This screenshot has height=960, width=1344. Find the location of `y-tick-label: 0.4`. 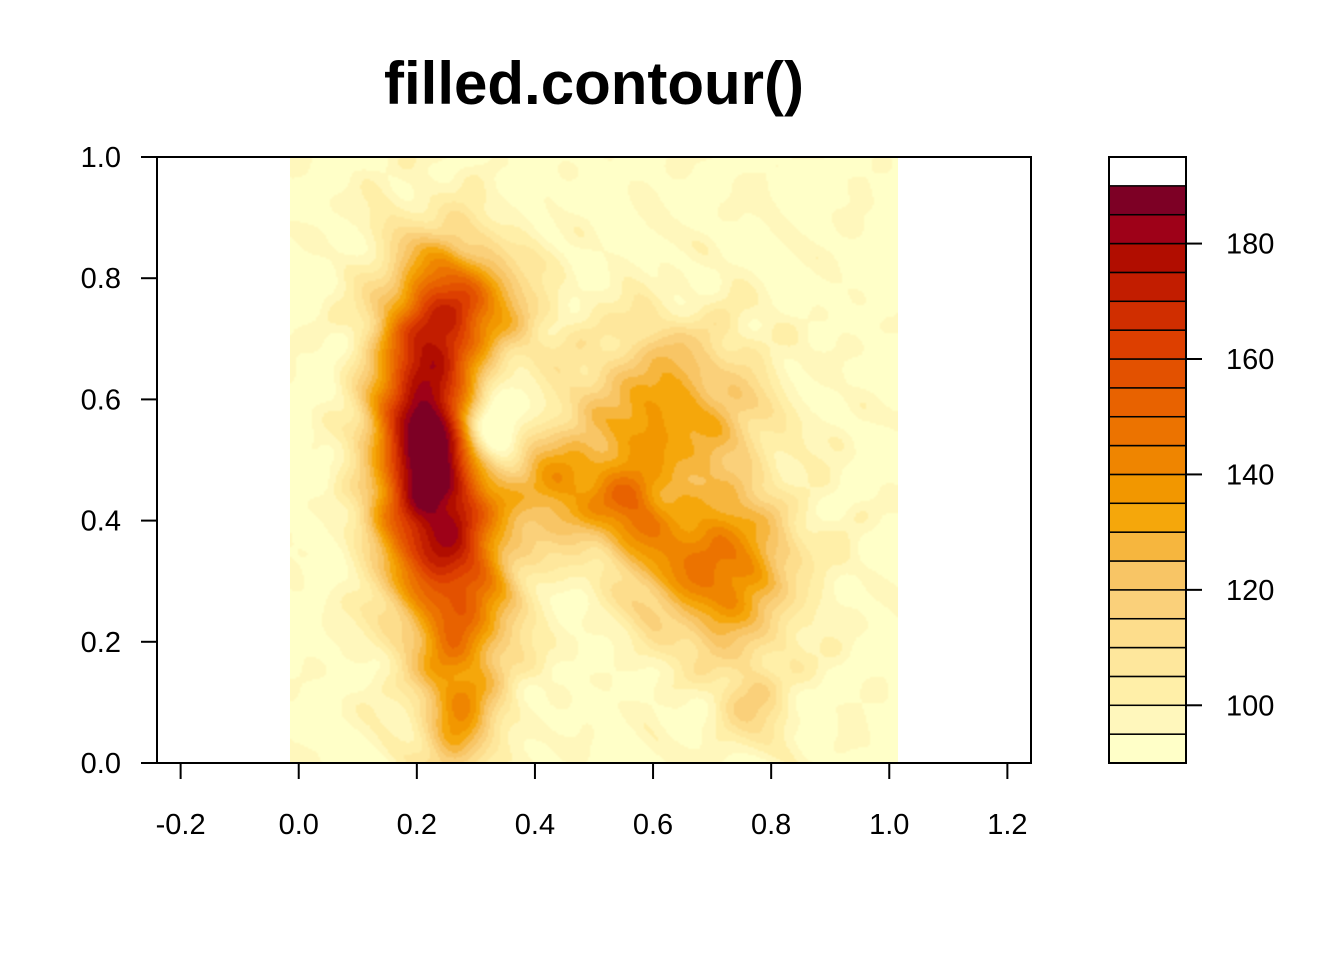

y-tick-label: 0.4 is located at coordinates (101, 522).